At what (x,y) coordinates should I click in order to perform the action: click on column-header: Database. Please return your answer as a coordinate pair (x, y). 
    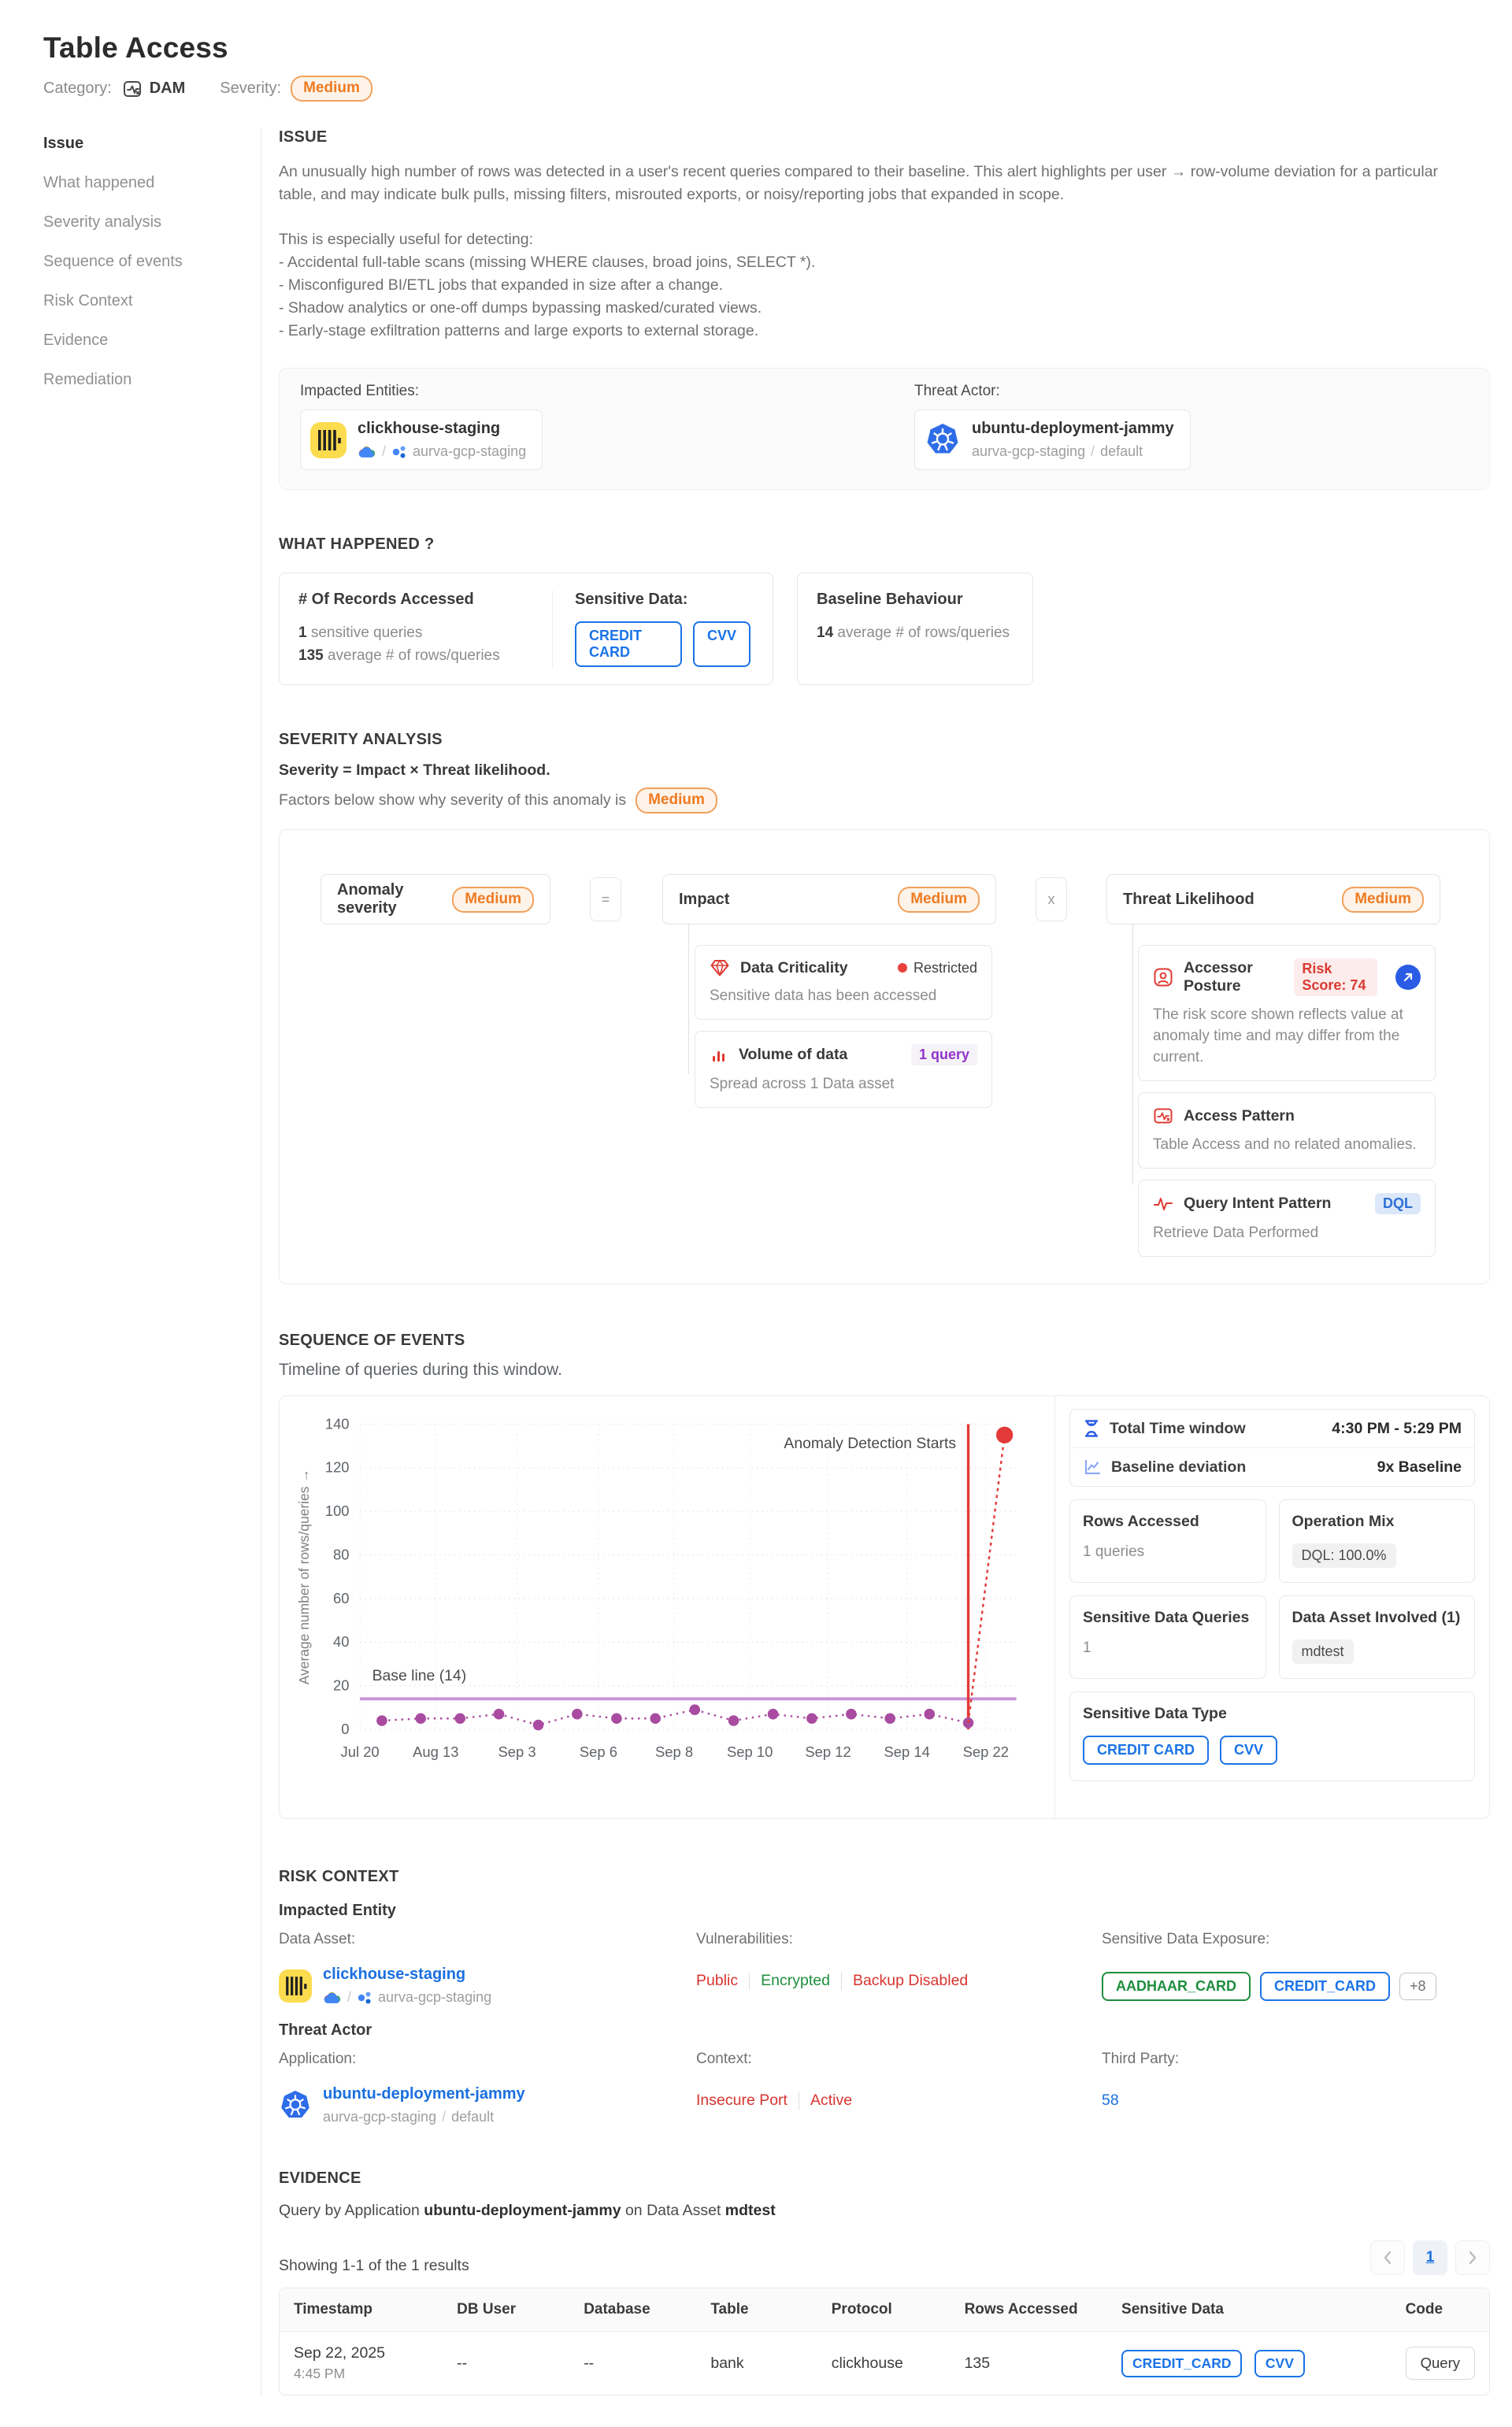
    Looking at the image, I should click on (633, 2310).